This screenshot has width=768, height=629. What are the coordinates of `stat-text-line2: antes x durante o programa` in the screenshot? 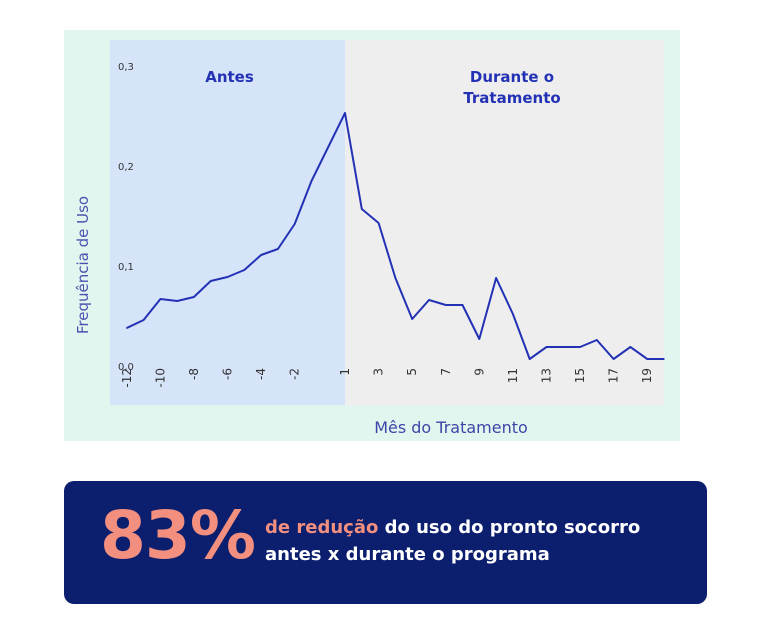 It's located at (407, 554).